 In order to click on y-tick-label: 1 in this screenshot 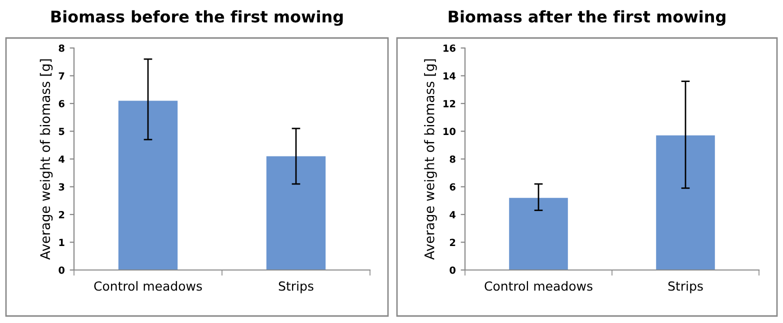, I will do `click(61, 242)`.